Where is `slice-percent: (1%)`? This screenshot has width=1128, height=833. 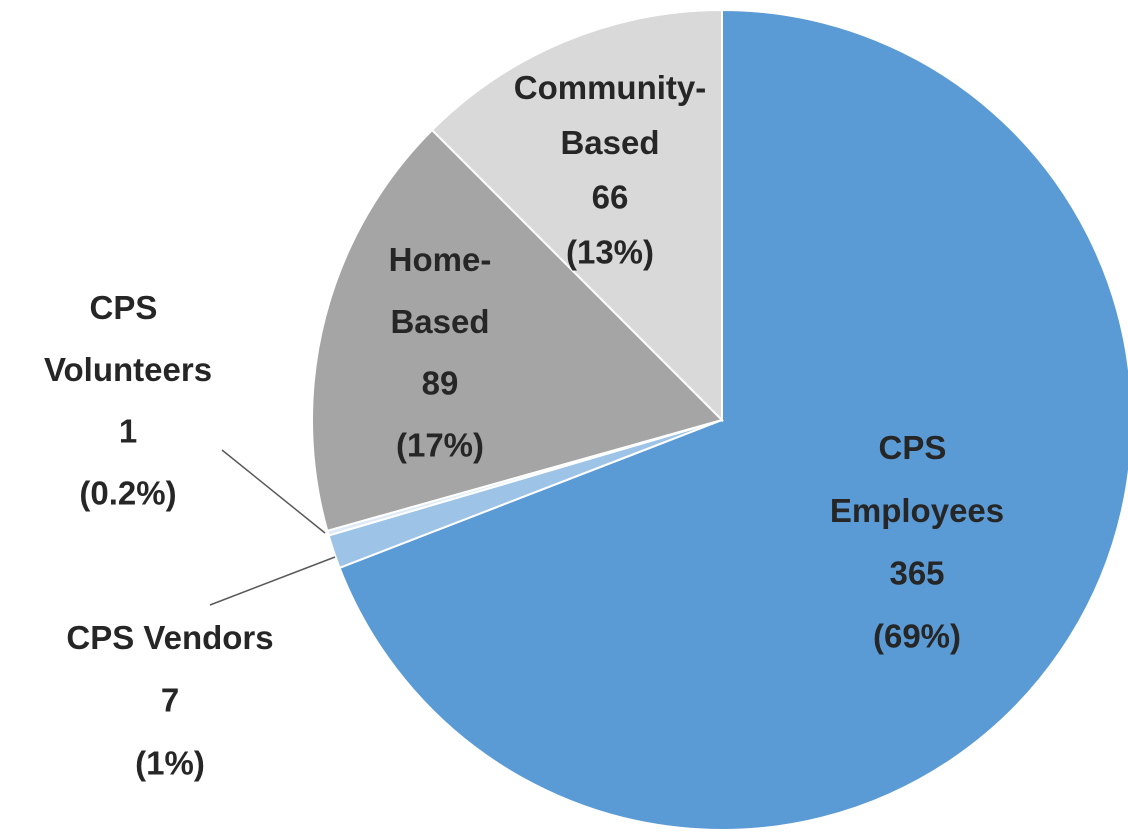 slice-percent: (1%) is located at coordinates (170, 763).